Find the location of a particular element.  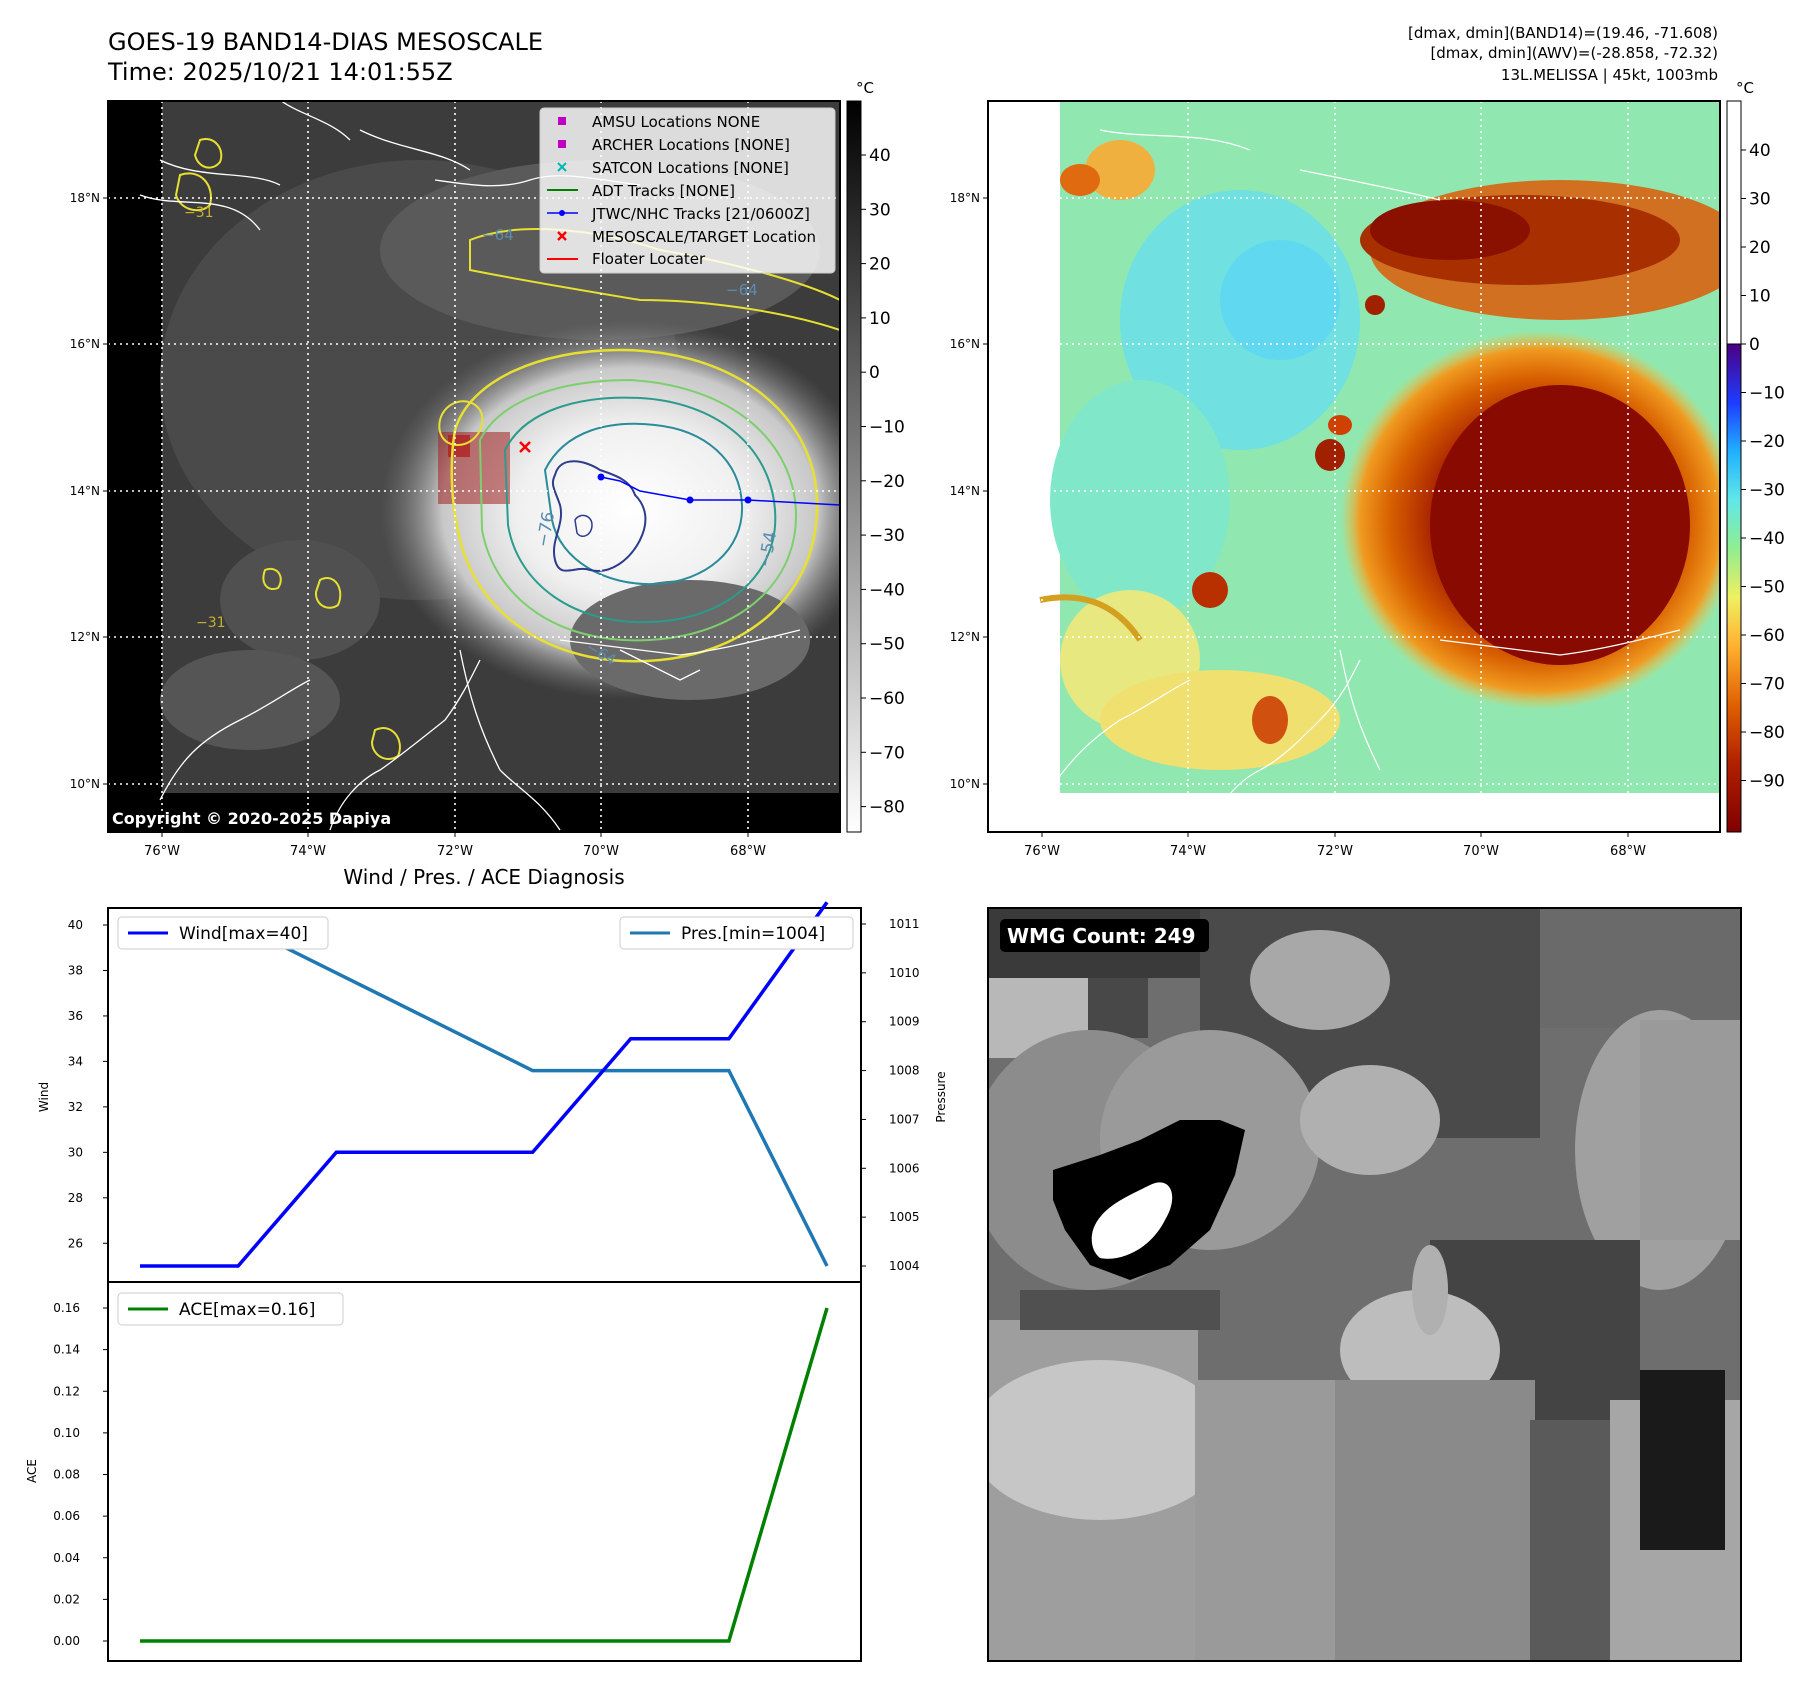

awv-lat-labels: 18°N 16°N 14°N 12°N 10°N is located at coordinates (969, 491).